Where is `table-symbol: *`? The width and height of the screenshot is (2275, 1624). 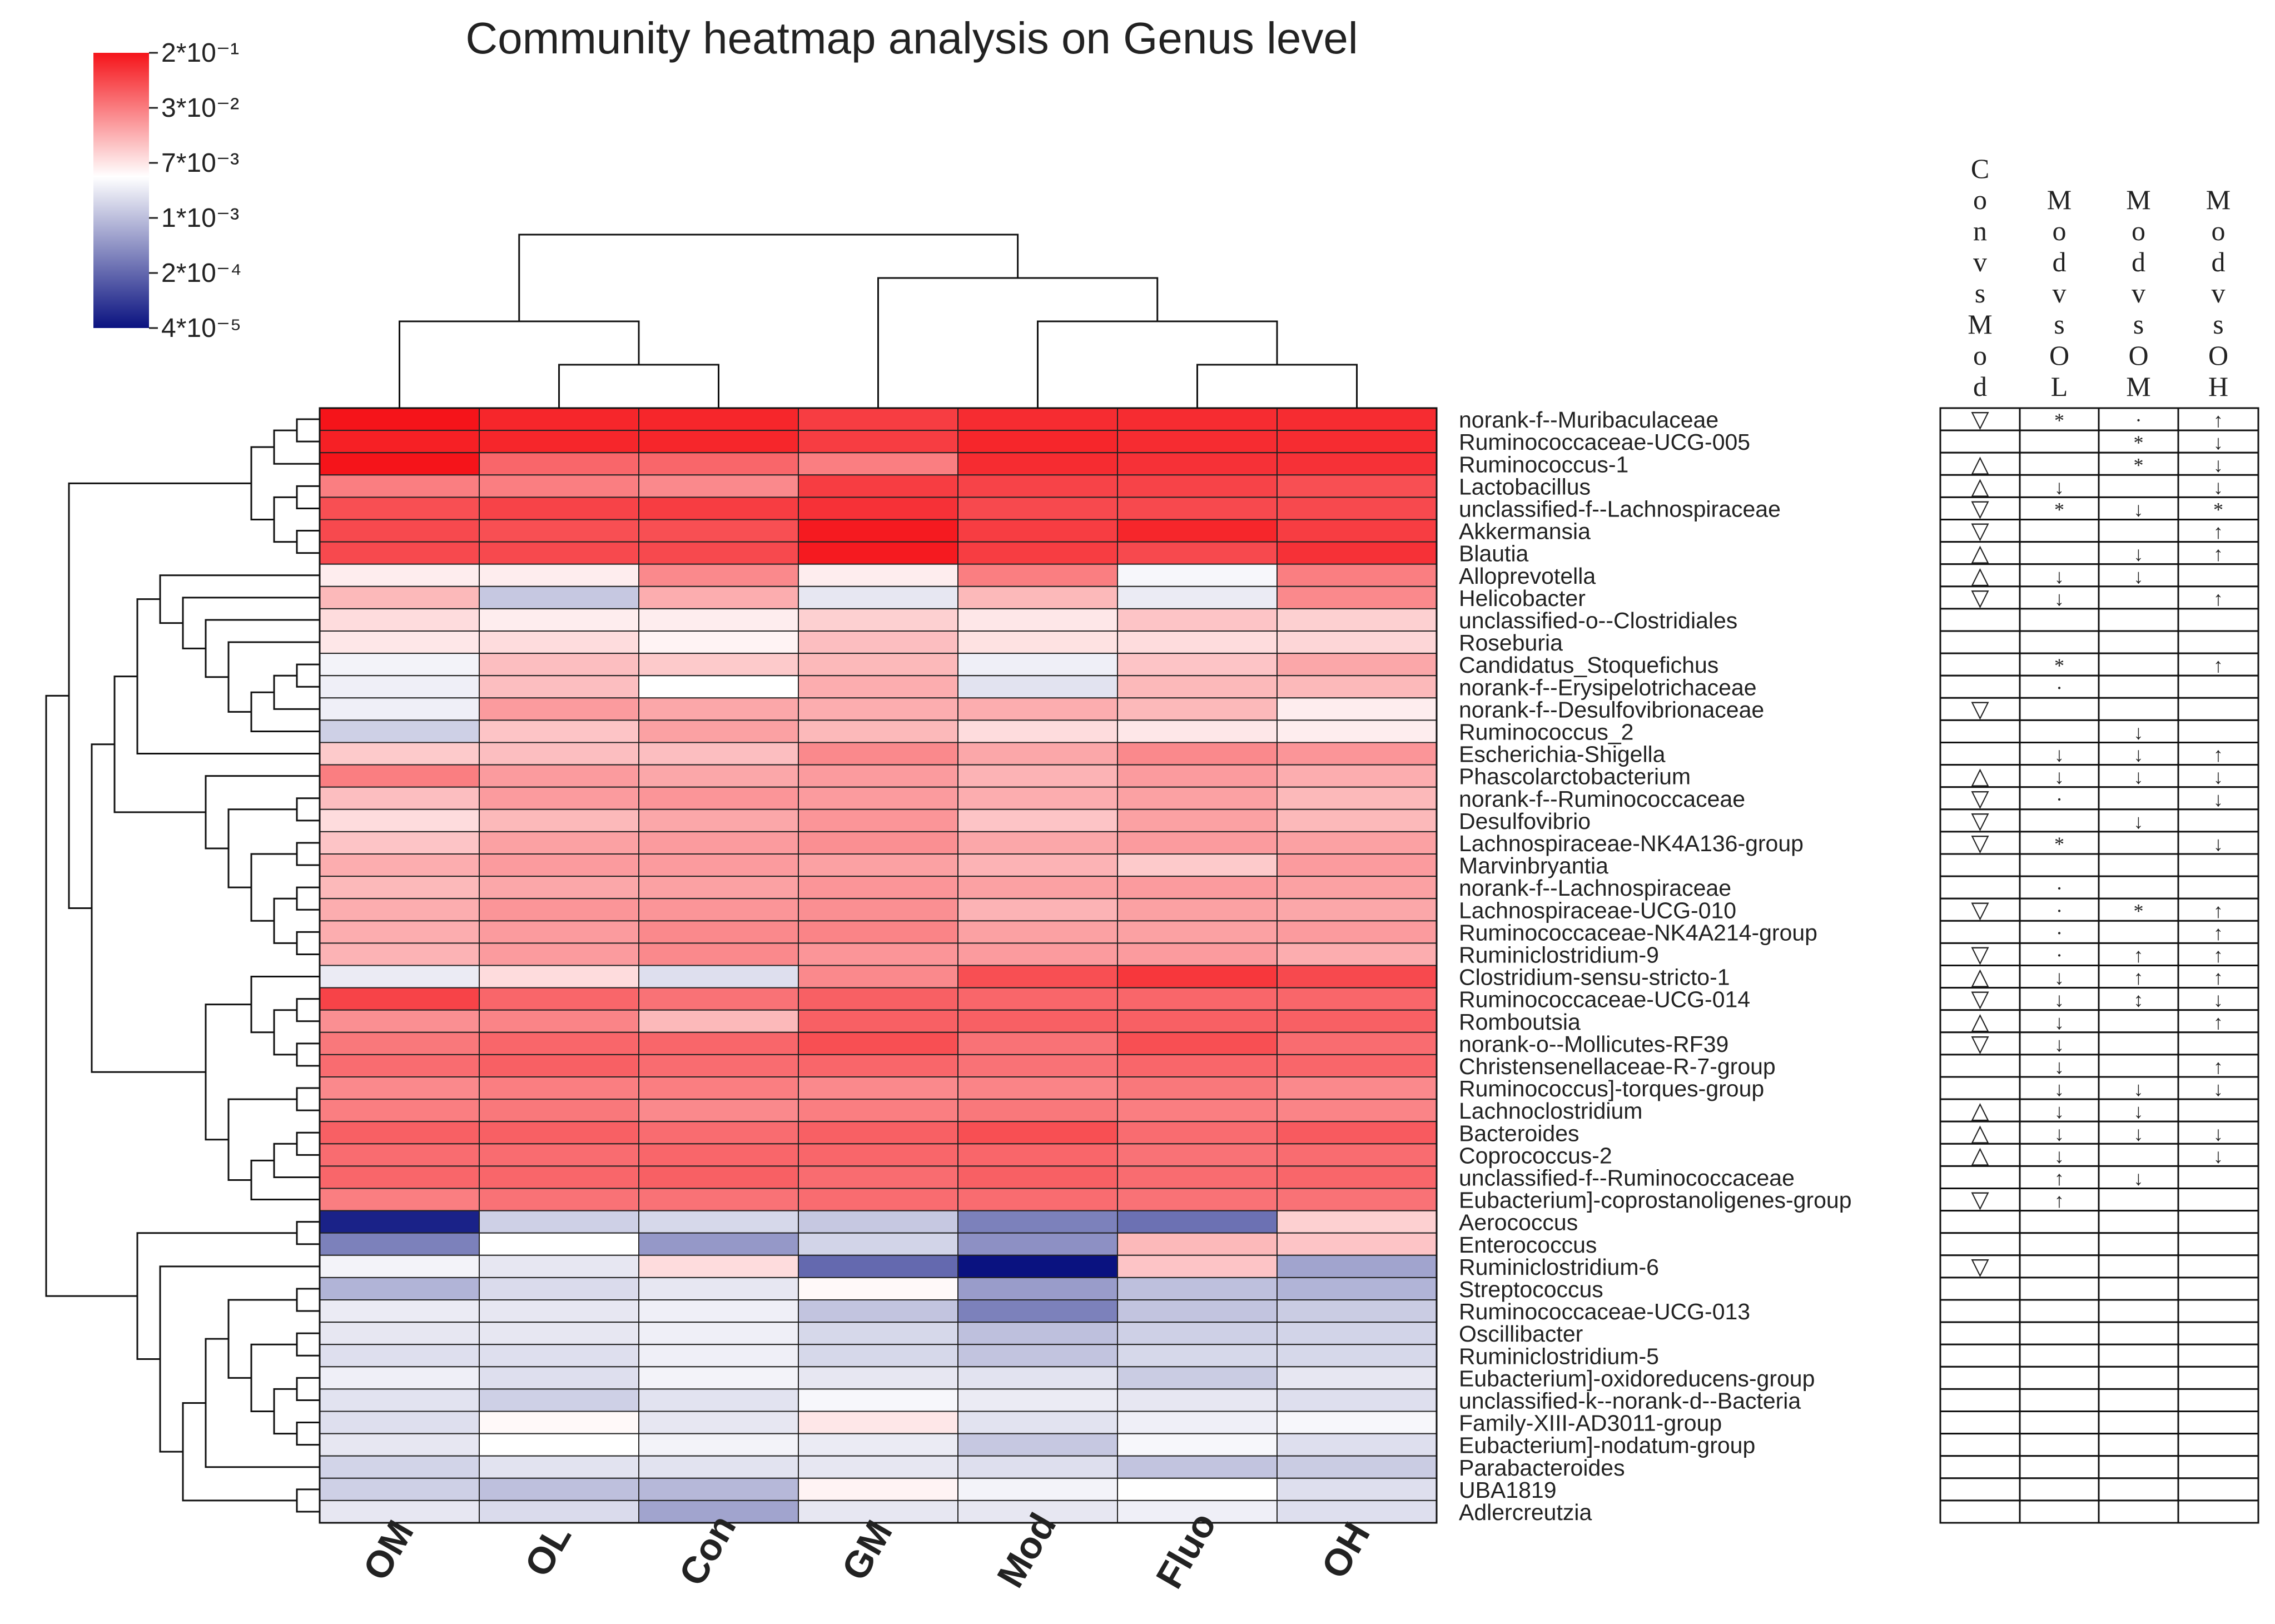 table-symbol: * is located at coordinates (2218, 509).